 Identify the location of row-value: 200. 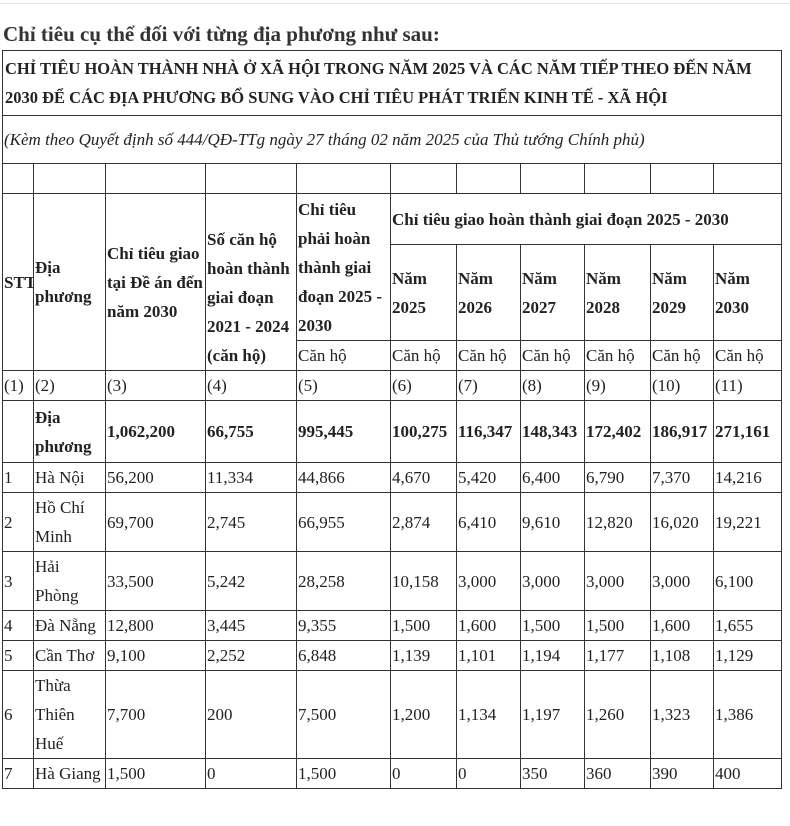
(251, 714).